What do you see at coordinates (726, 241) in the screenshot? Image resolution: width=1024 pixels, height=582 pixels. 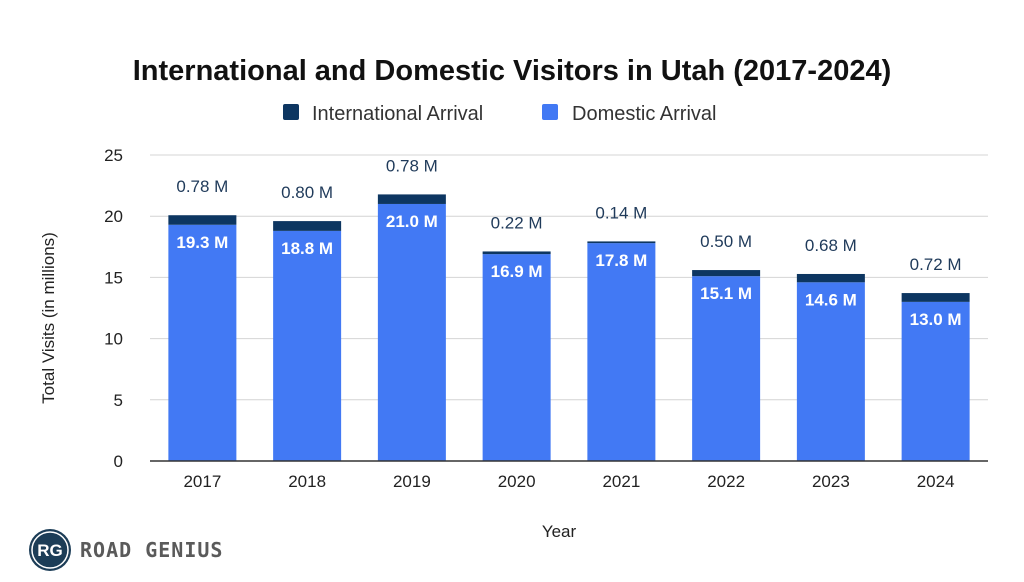 I see `data-label-international-2022: 0.50 M` at bounding box center [726, 241].